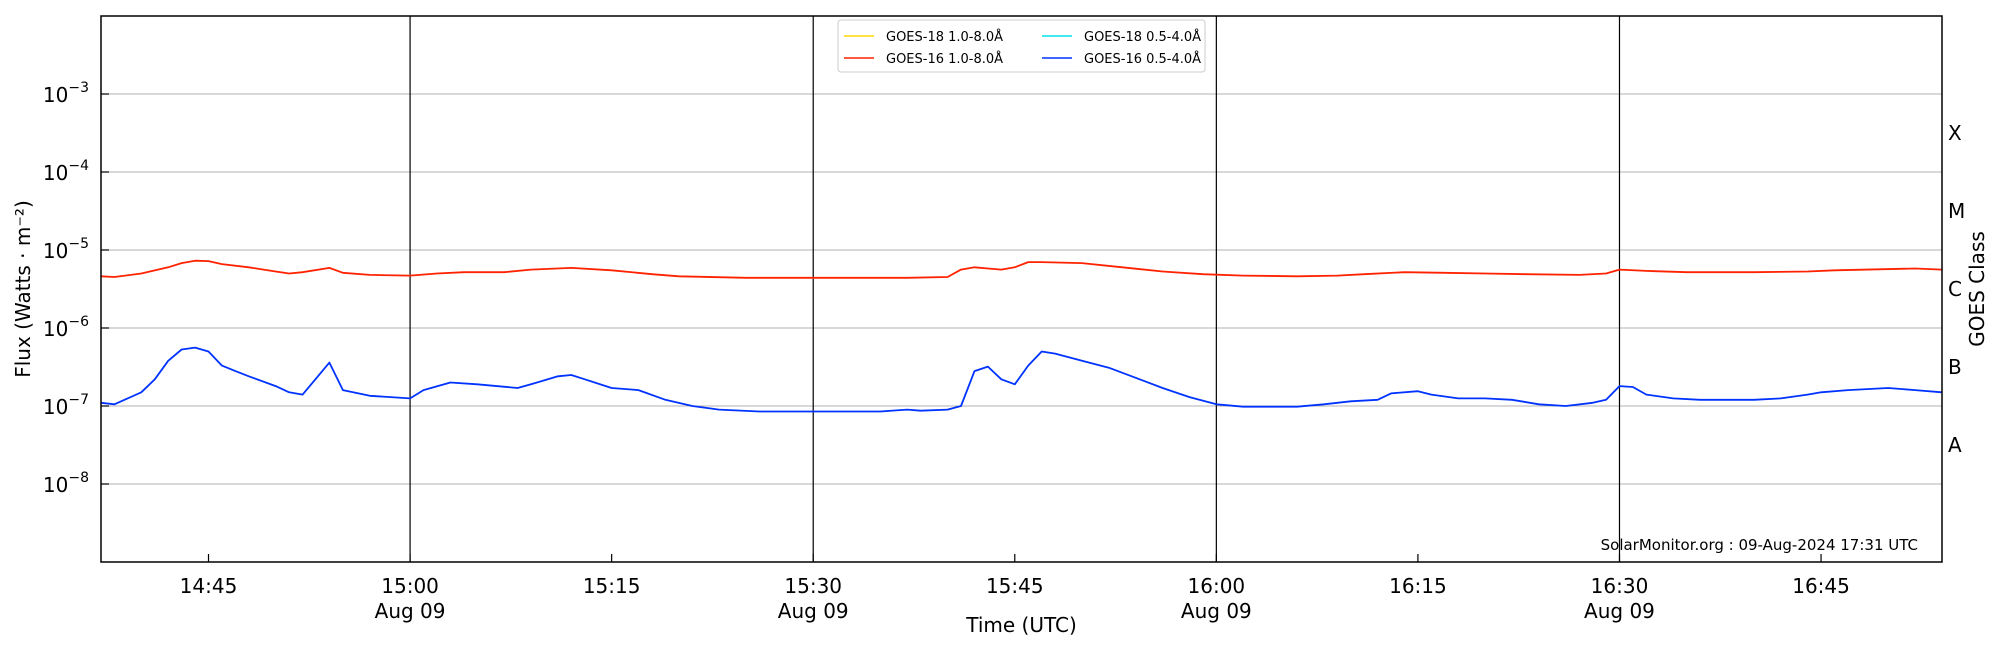  I want to click on y-axis: 10−810−710−610−510−410−3, so click(76, 288).